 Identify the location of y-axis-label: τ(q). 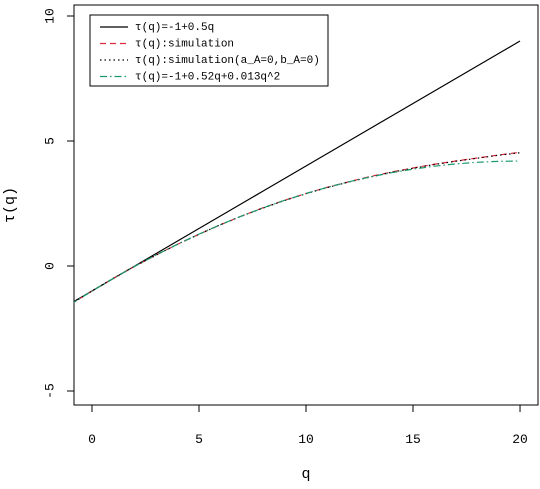
(10, 205).